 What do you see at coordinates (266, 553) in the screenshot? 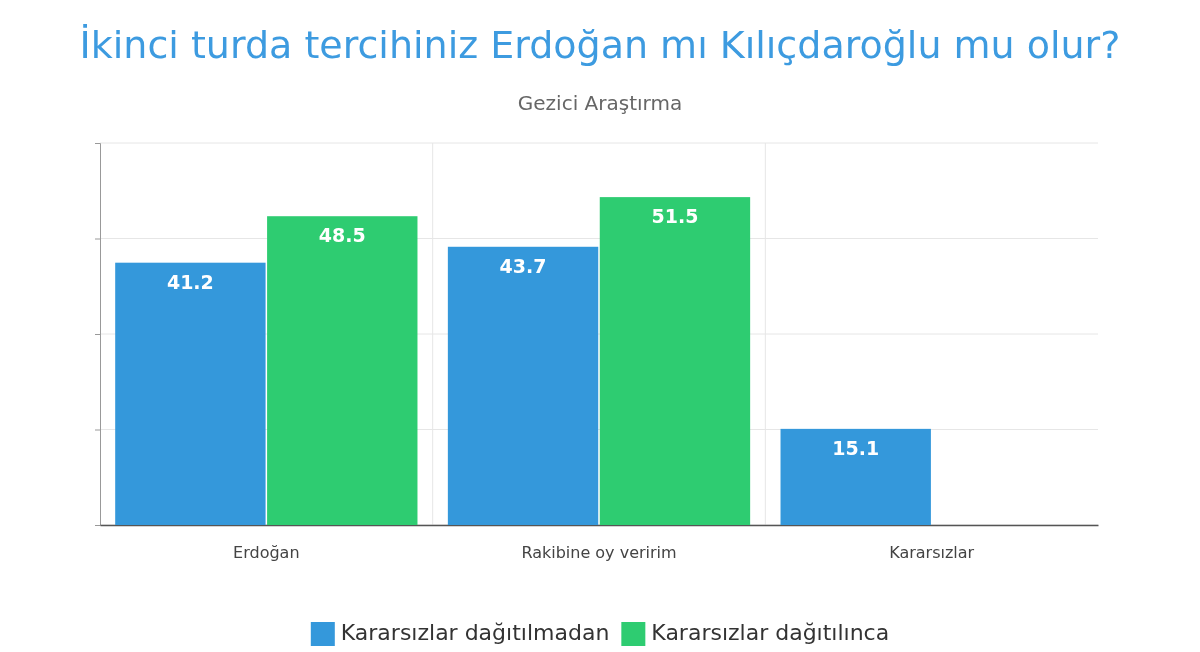
I see `x-tick-label: Erdoğan` at bounding box center [266, 553].